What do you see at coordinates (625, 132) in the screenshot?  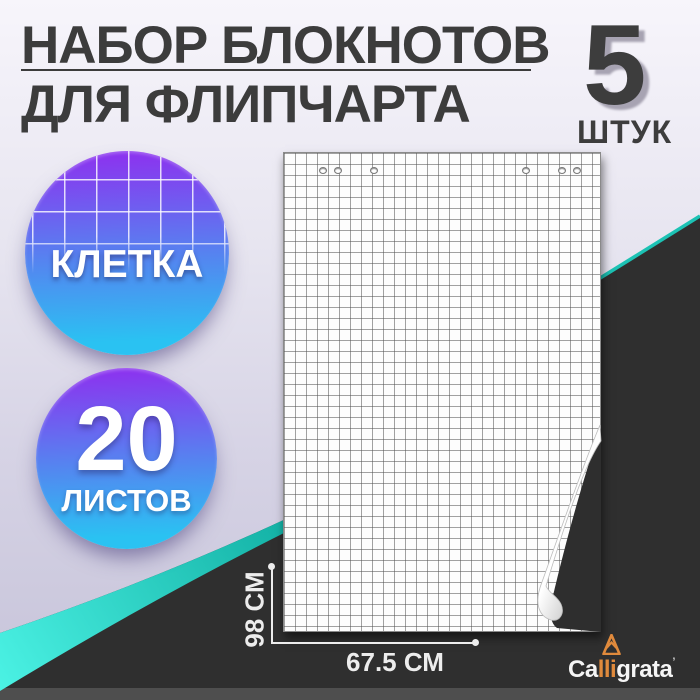 I see `count-label: ШТУК` at bounding box center [625, 132].